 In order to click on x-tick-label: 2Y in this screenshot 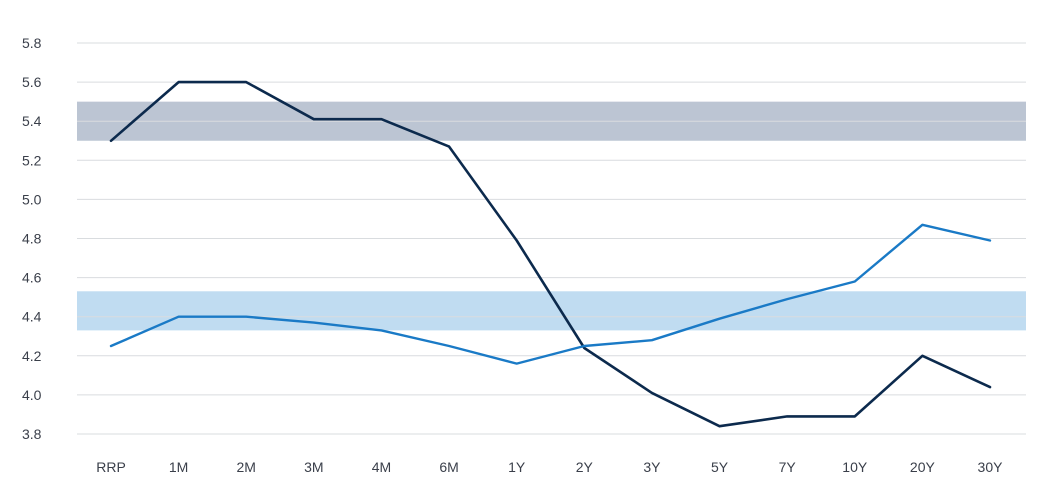, I will do `click(585, 467)`.